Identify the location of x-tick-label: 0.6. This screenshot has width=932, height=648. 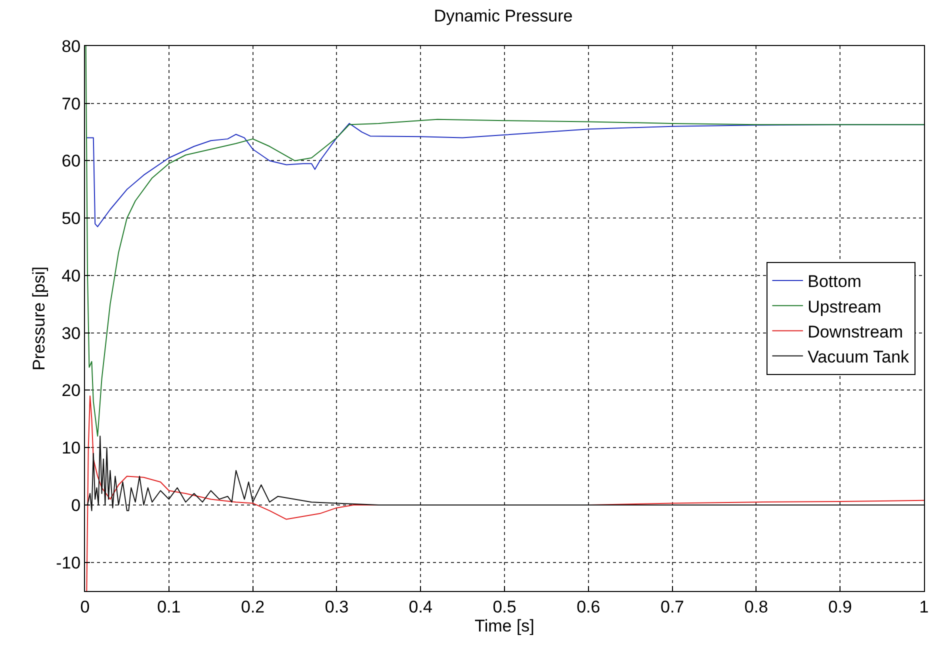
(588, 606).